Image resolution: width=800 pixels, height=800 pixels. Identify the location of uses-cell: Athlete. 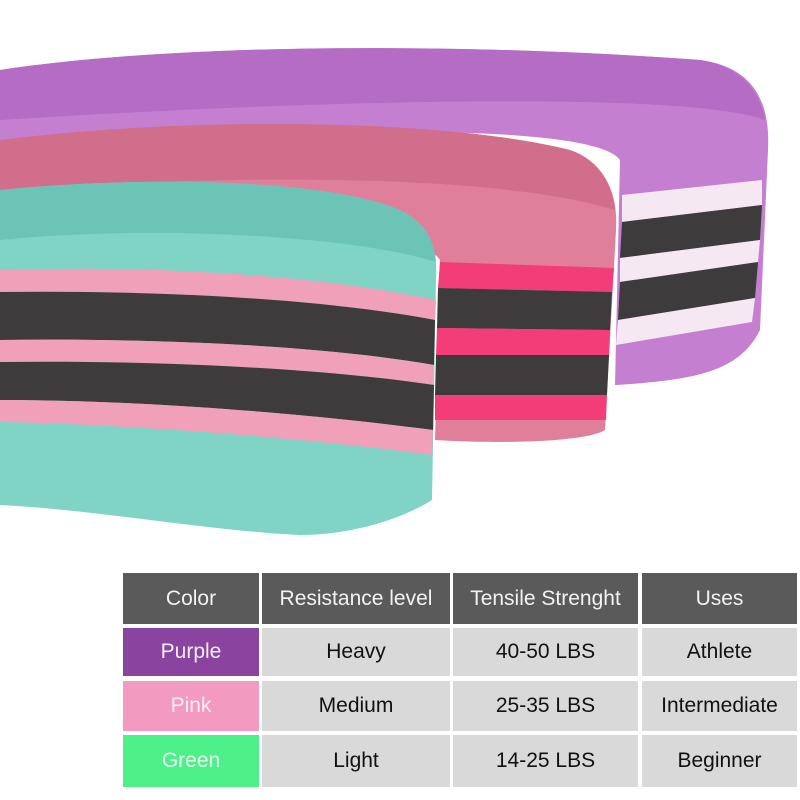
(719, 652).